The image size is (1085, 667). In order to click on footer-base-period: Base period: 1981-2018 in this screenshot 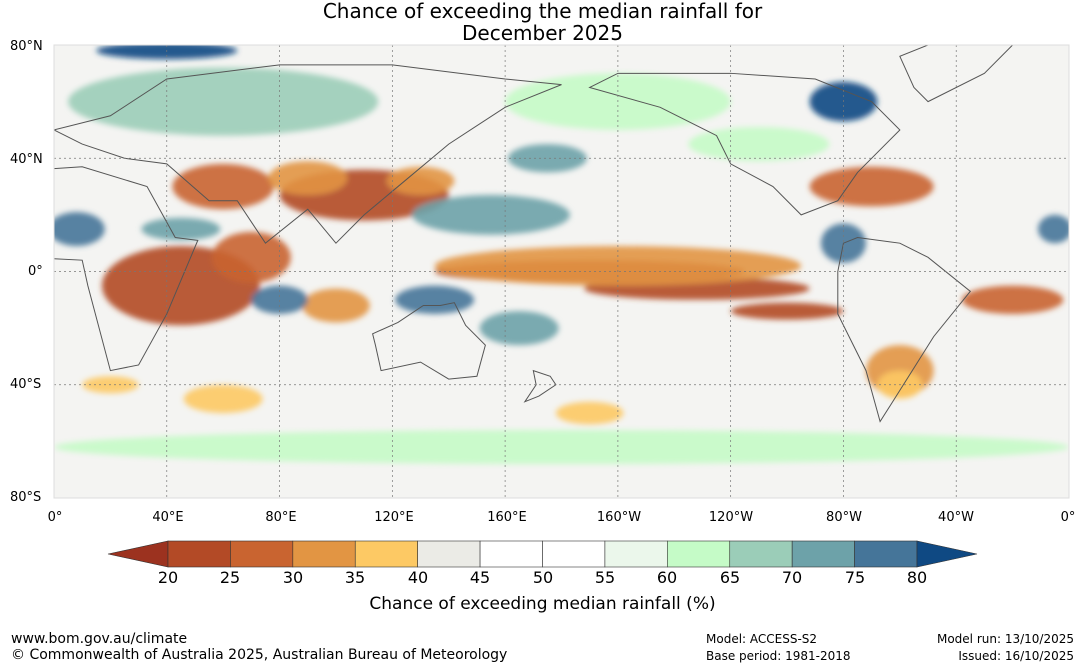, I will do `click(778, 656)`.